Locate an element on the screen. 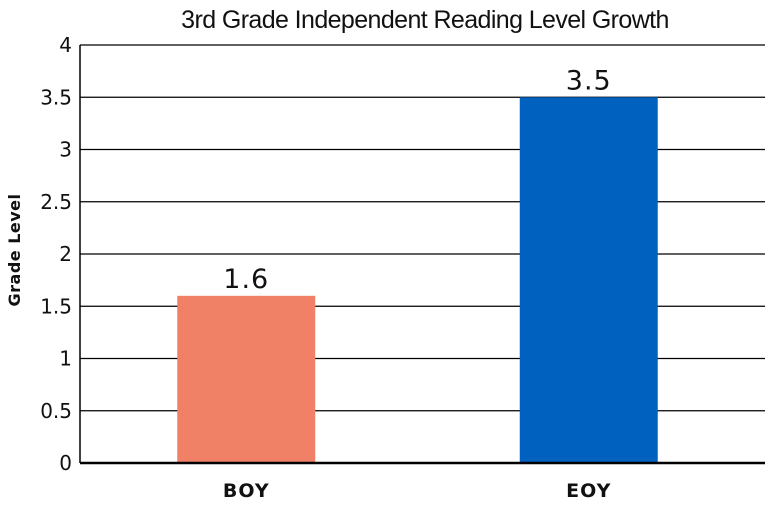 The width and height of the screenshot is (775, 518). bar-eoy is located at coordinates (588, 280).